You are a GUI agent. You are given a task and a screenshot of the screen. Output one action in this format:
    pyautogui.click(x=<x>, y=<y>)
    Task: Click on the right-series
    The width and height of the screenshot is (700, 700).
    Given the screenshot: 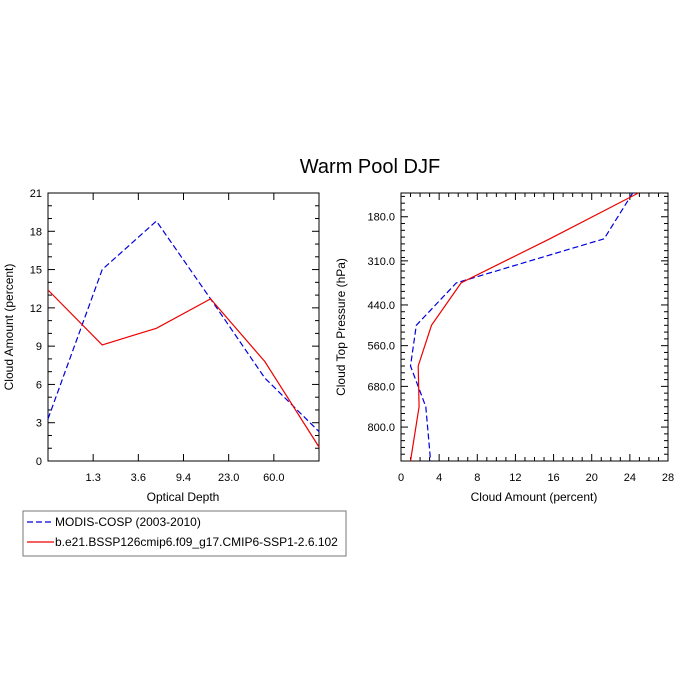 What is the action you would take?
    pyautogui.click(x=524, y=327)
    